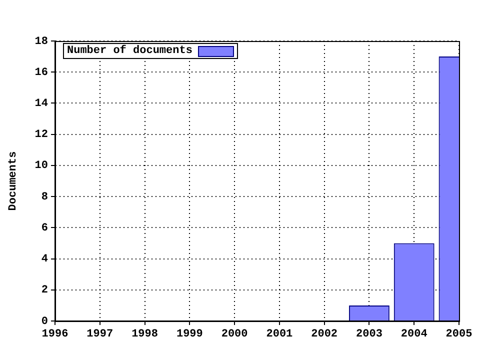  What do you see at coordinates (234, 334) in the screenshot?
I see `x-tick-label: 2000` at bounding box center [234, 334].